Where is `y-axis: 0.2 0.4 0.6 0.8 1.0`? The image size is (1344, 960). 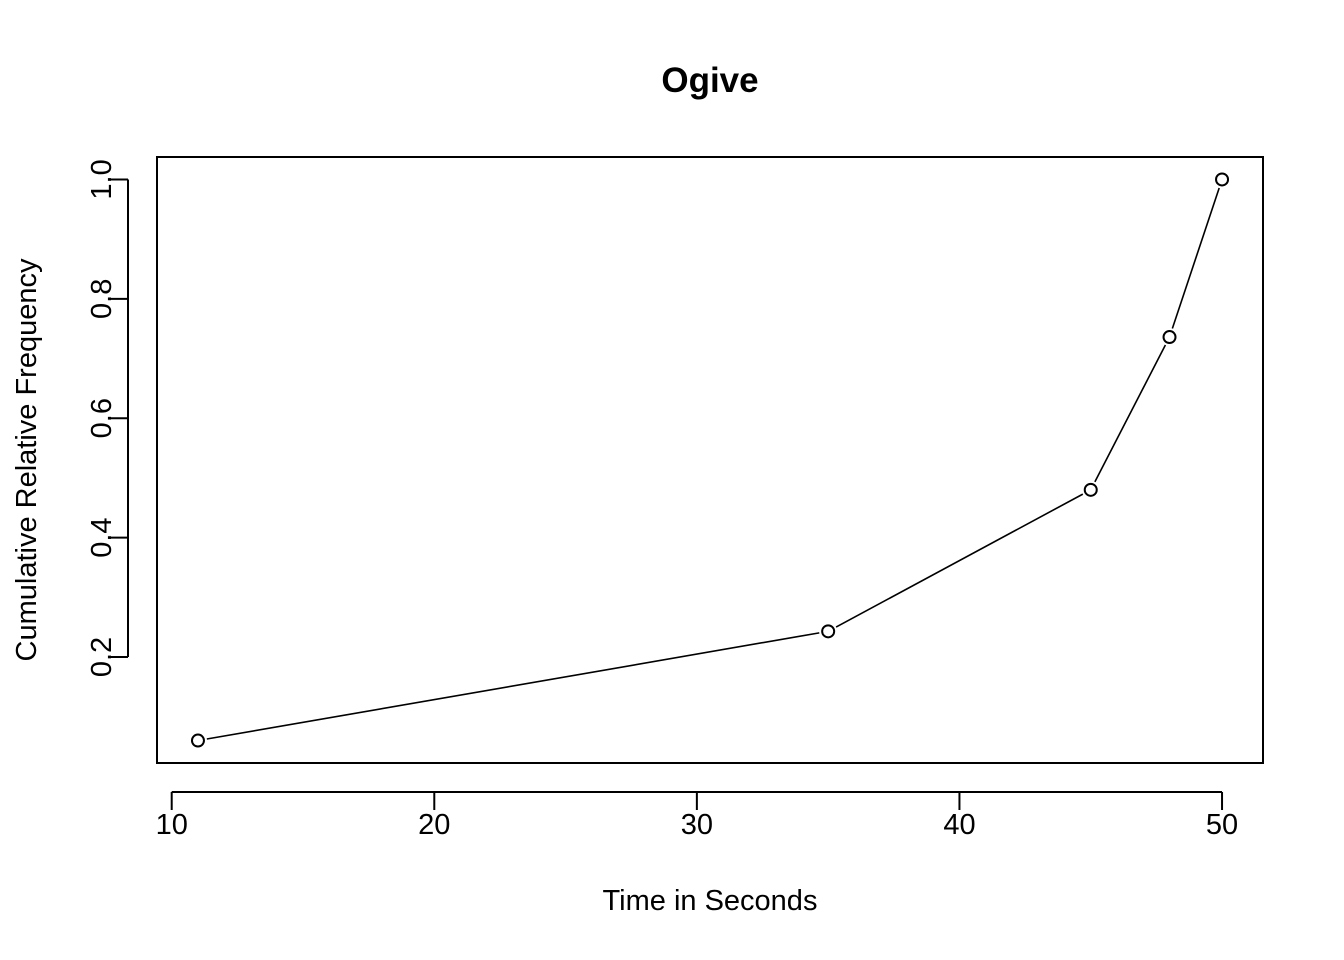
y-axis: 0.2 0.4 0.6 0.8 1.0 is located at coordinates (107, 418).